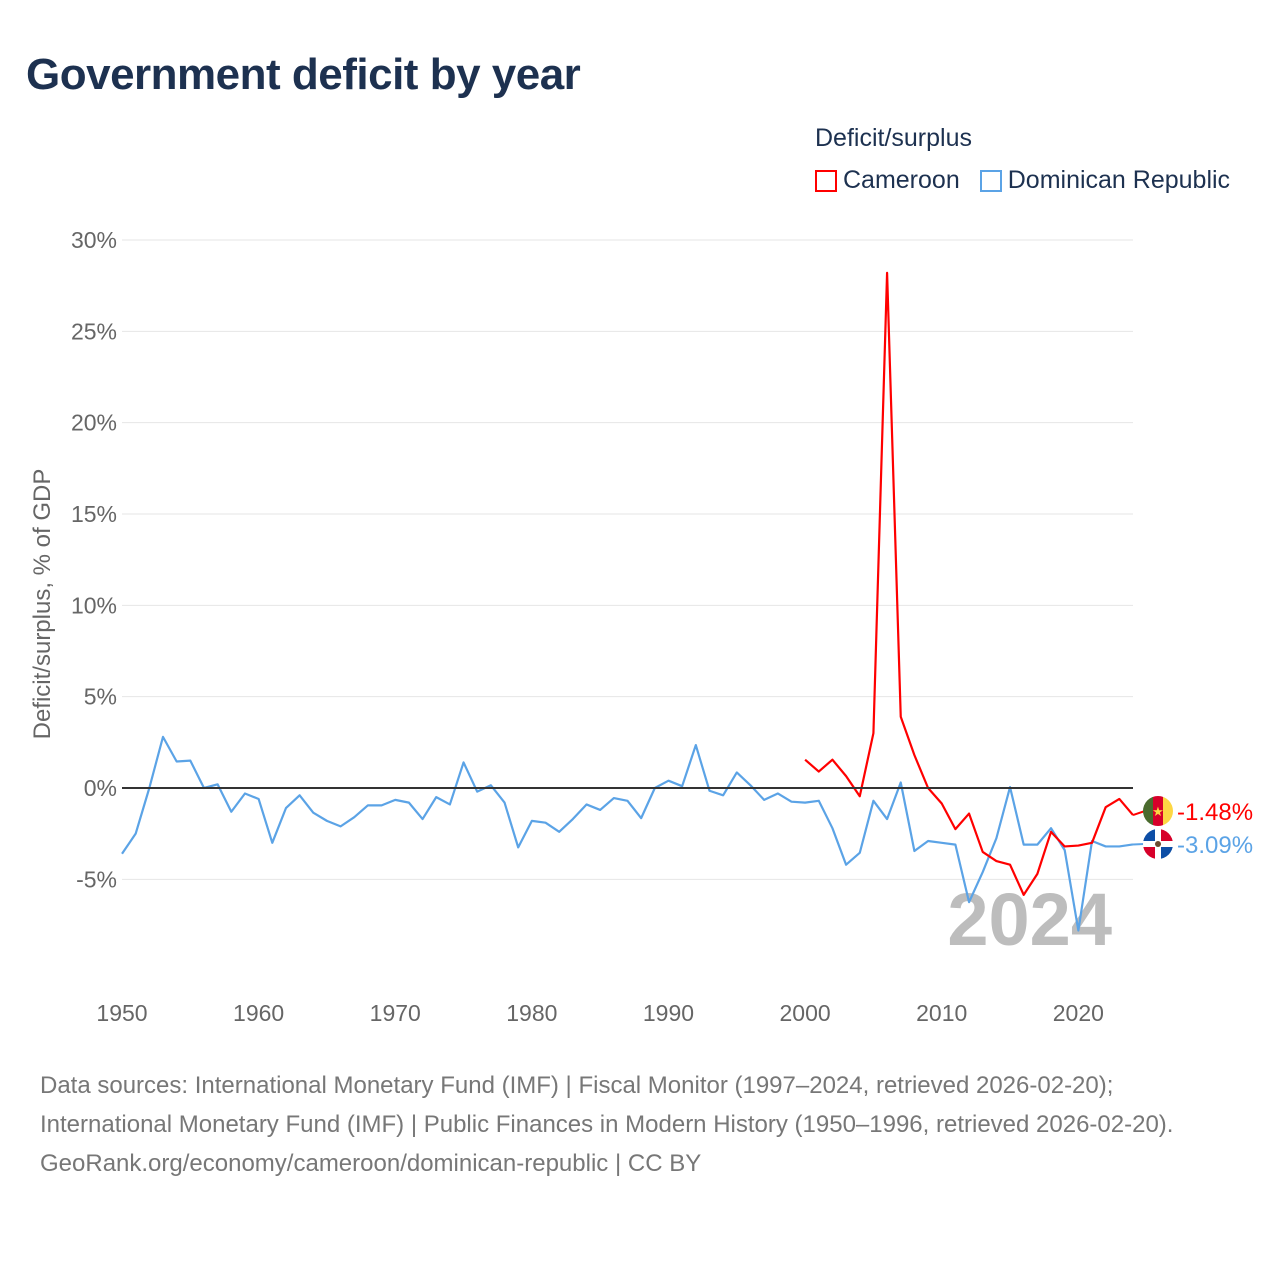  I want to click on series-line-cameroon, so click(969, 583).